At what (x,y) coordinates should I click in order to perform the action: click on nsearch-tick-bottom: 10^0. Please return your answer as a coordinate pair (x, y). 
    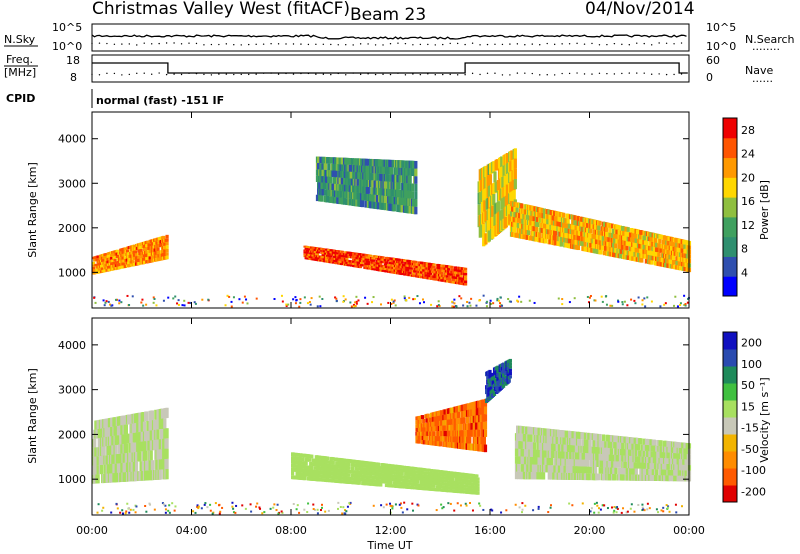
    Looking at the image, I should click on (721, 46).